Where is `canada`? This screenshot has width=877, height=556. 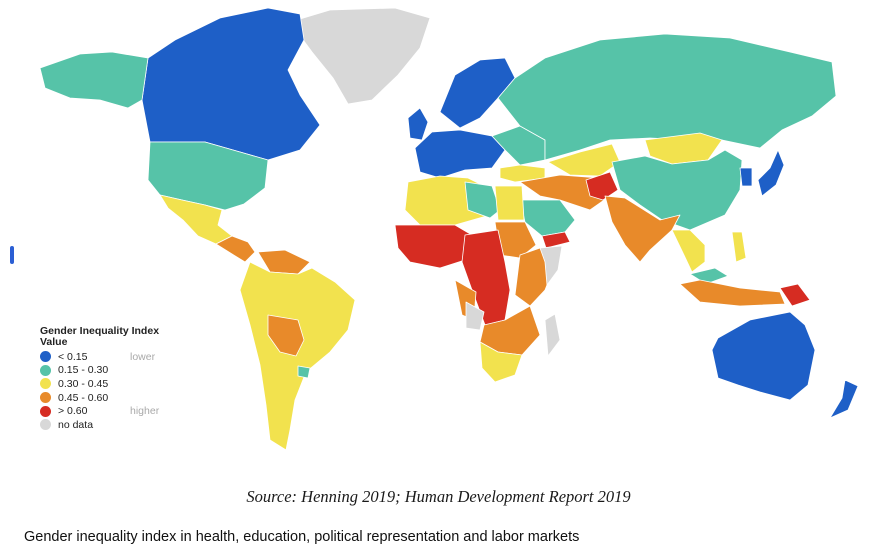 canada is located at coordinates (231, 84).